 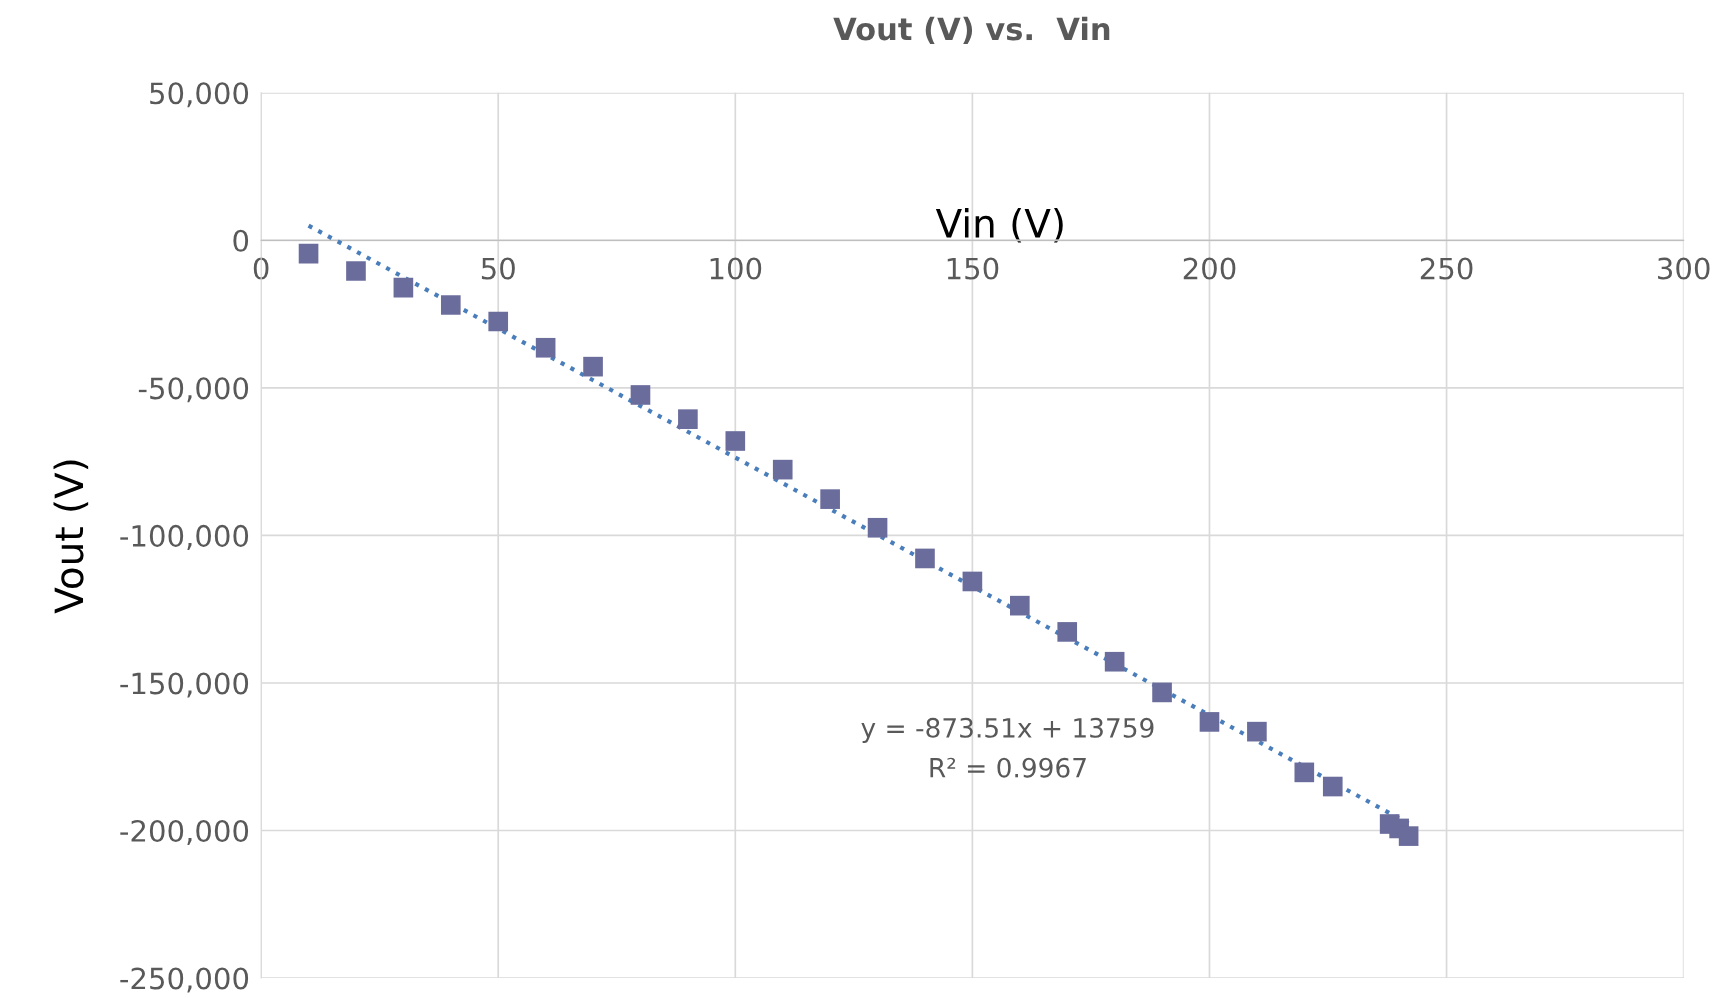 What do you see at coordinates (71, 537) in the screenshot?
I see `y-axis-title: Vout (V)` at bounding box center [71, 537].